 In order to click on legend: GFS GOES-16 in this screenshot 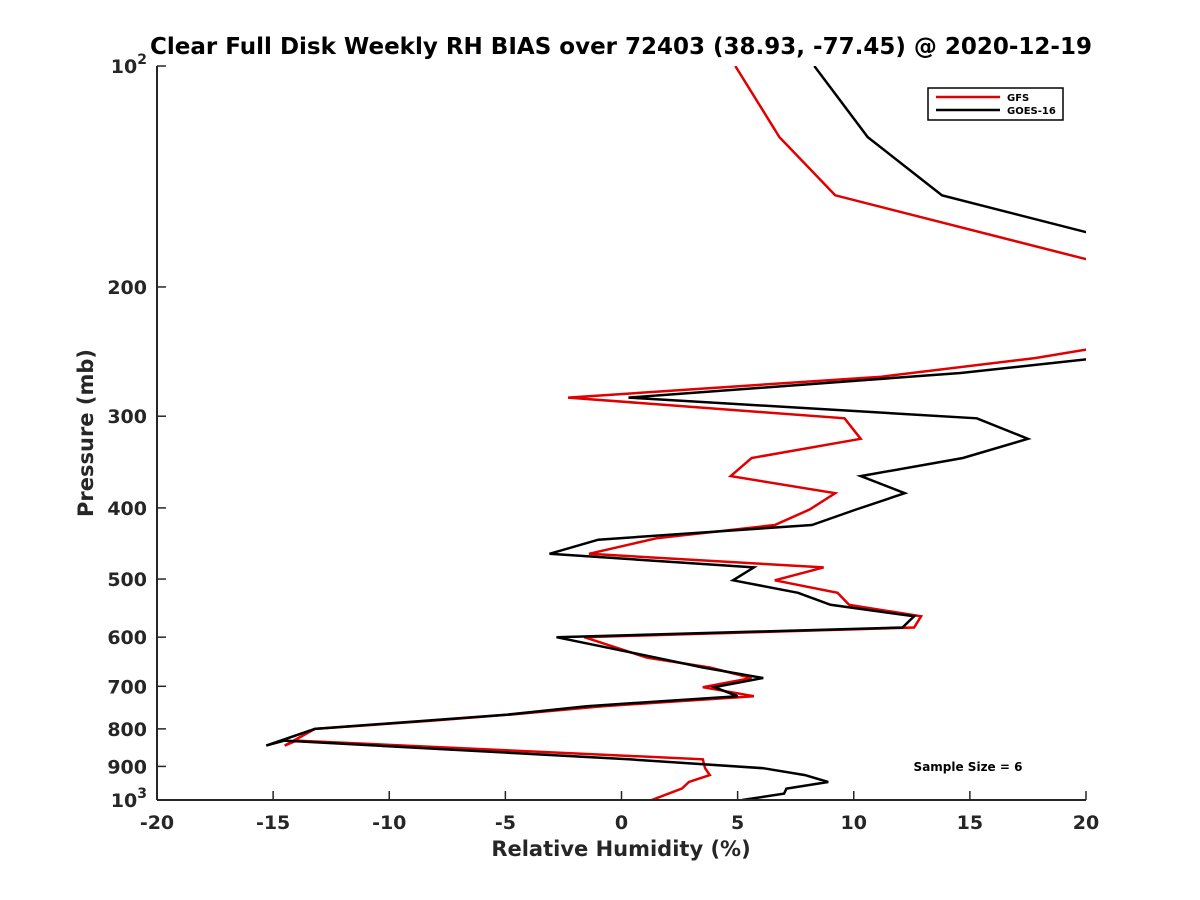, I will do `click(995, 104)`.